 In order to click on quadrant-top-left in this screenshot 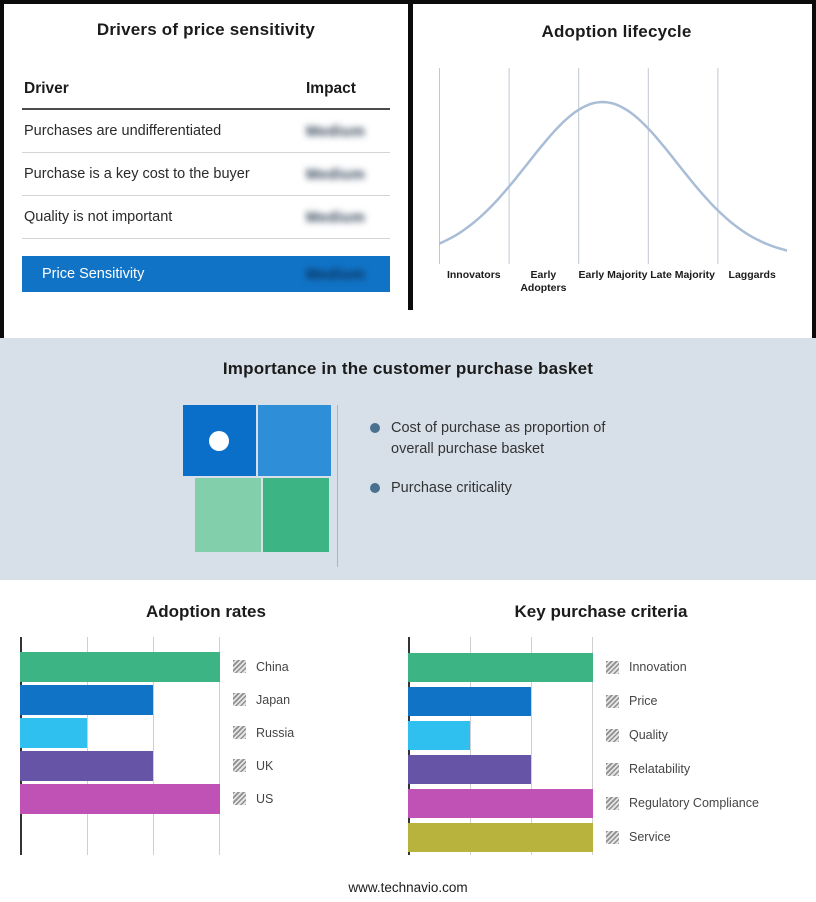, I will do `click(219, 440)`.